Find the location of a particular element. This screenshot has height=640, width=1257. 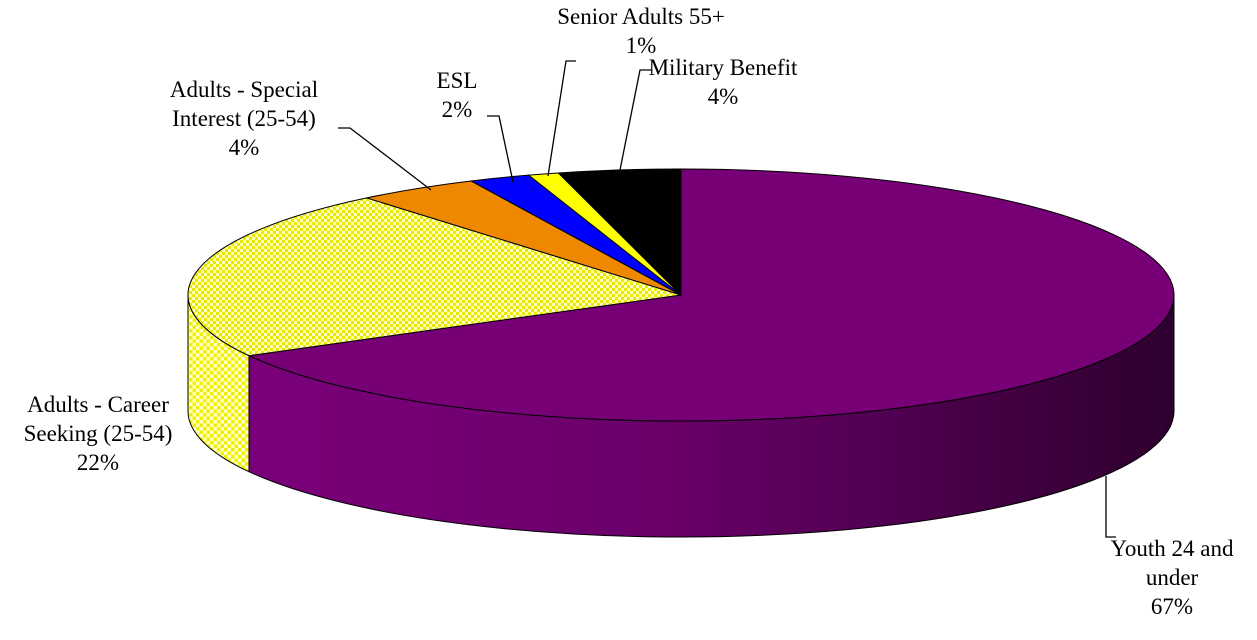

slice-label-0: Youth 24 and is located at coordinates (1172, 548).